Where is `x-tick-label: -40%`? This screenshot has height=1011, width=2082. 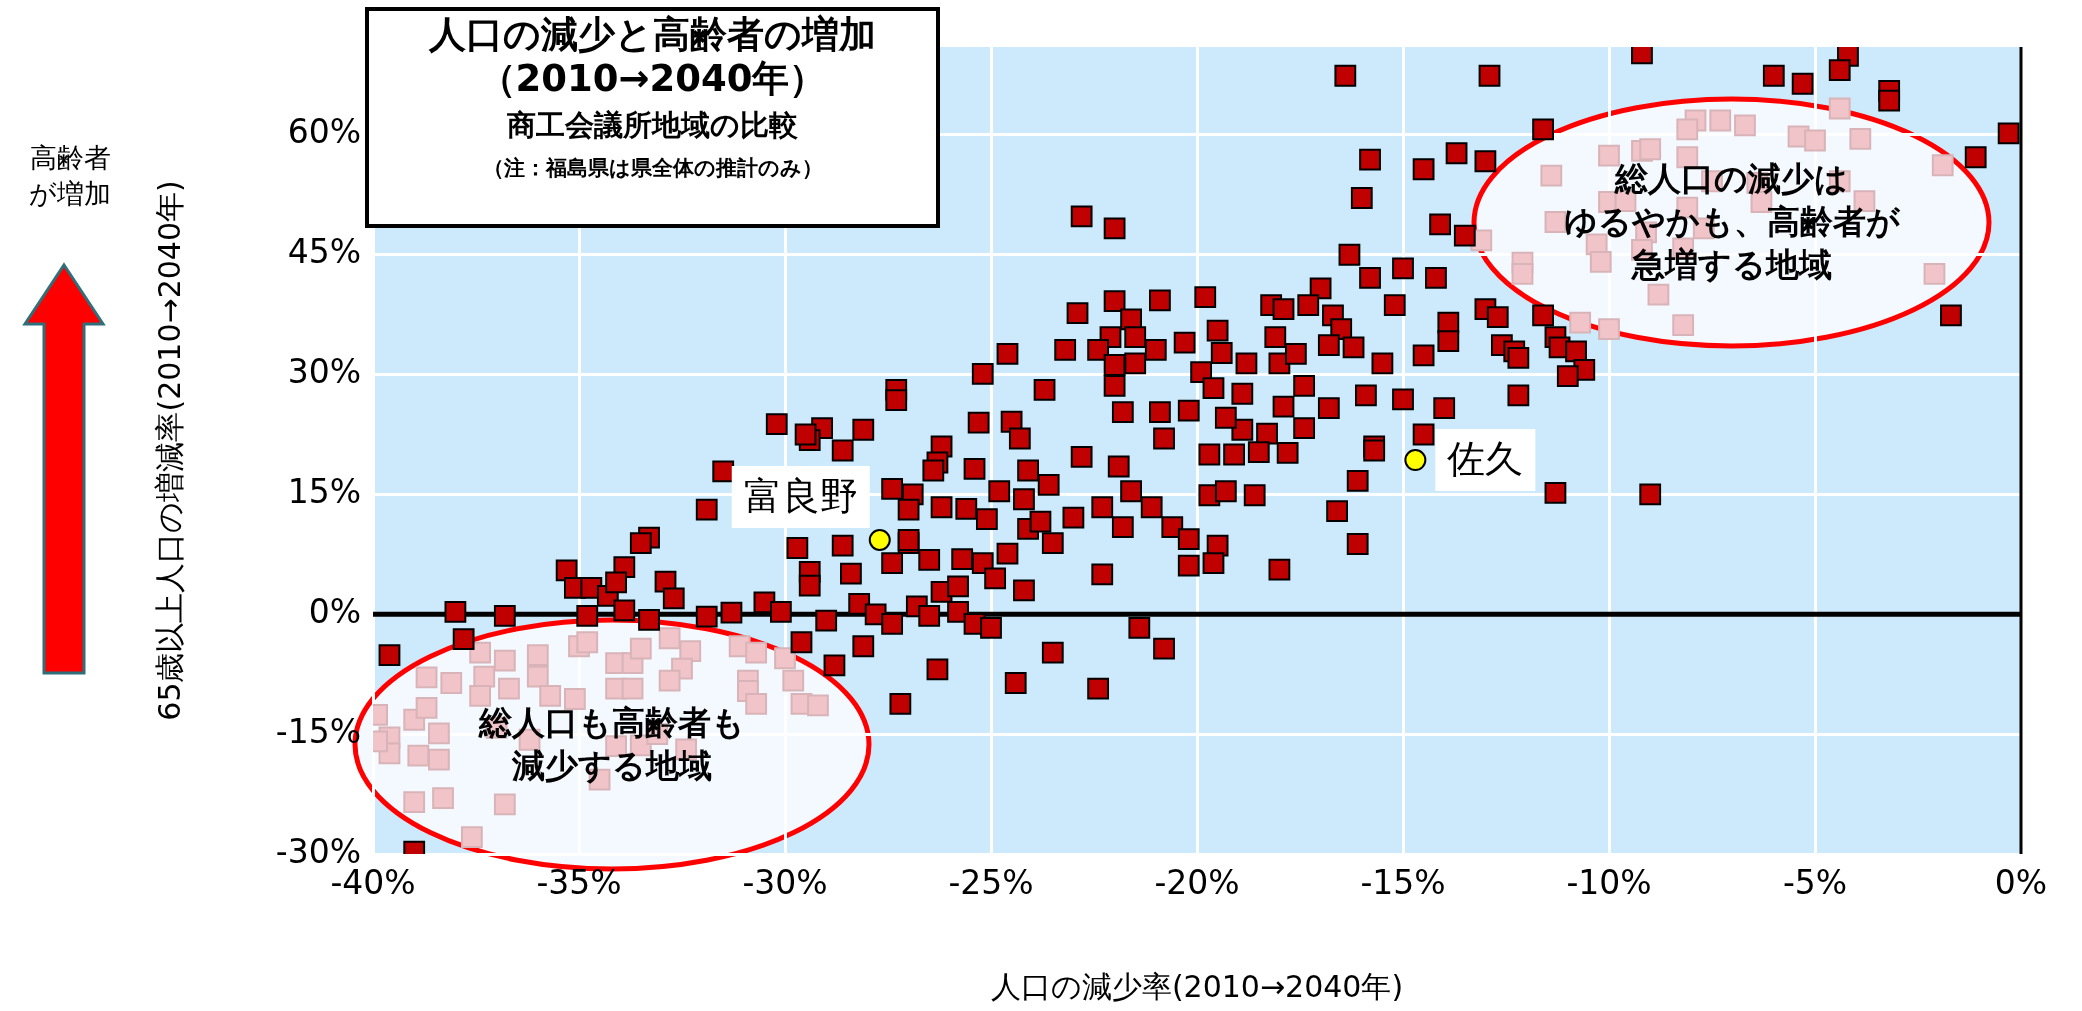 x-tick-label: -40% is located at coordinates (373, 883).